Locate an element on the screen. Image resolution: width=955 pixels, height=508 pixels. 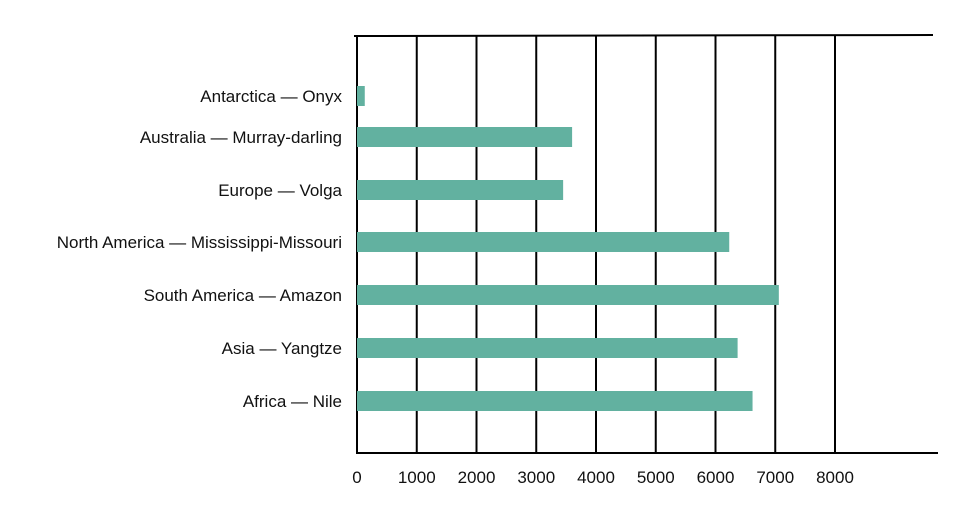
x-tick-label: 6000 is located at coordinates (716, 477).